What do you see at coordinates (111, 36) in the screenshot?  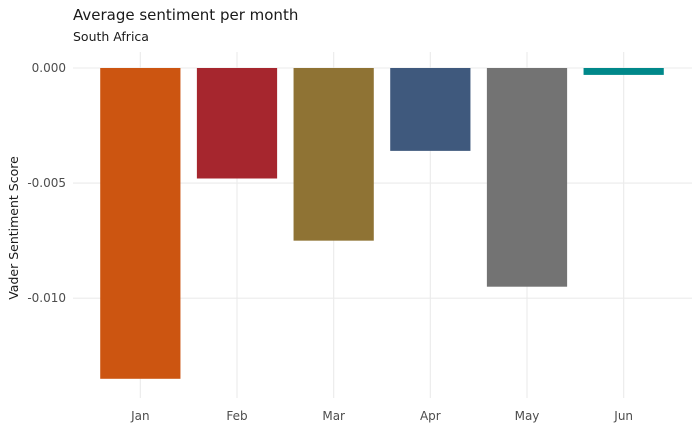 I see `chart-subtitle: South Africa` at bounding box center [111, 36].